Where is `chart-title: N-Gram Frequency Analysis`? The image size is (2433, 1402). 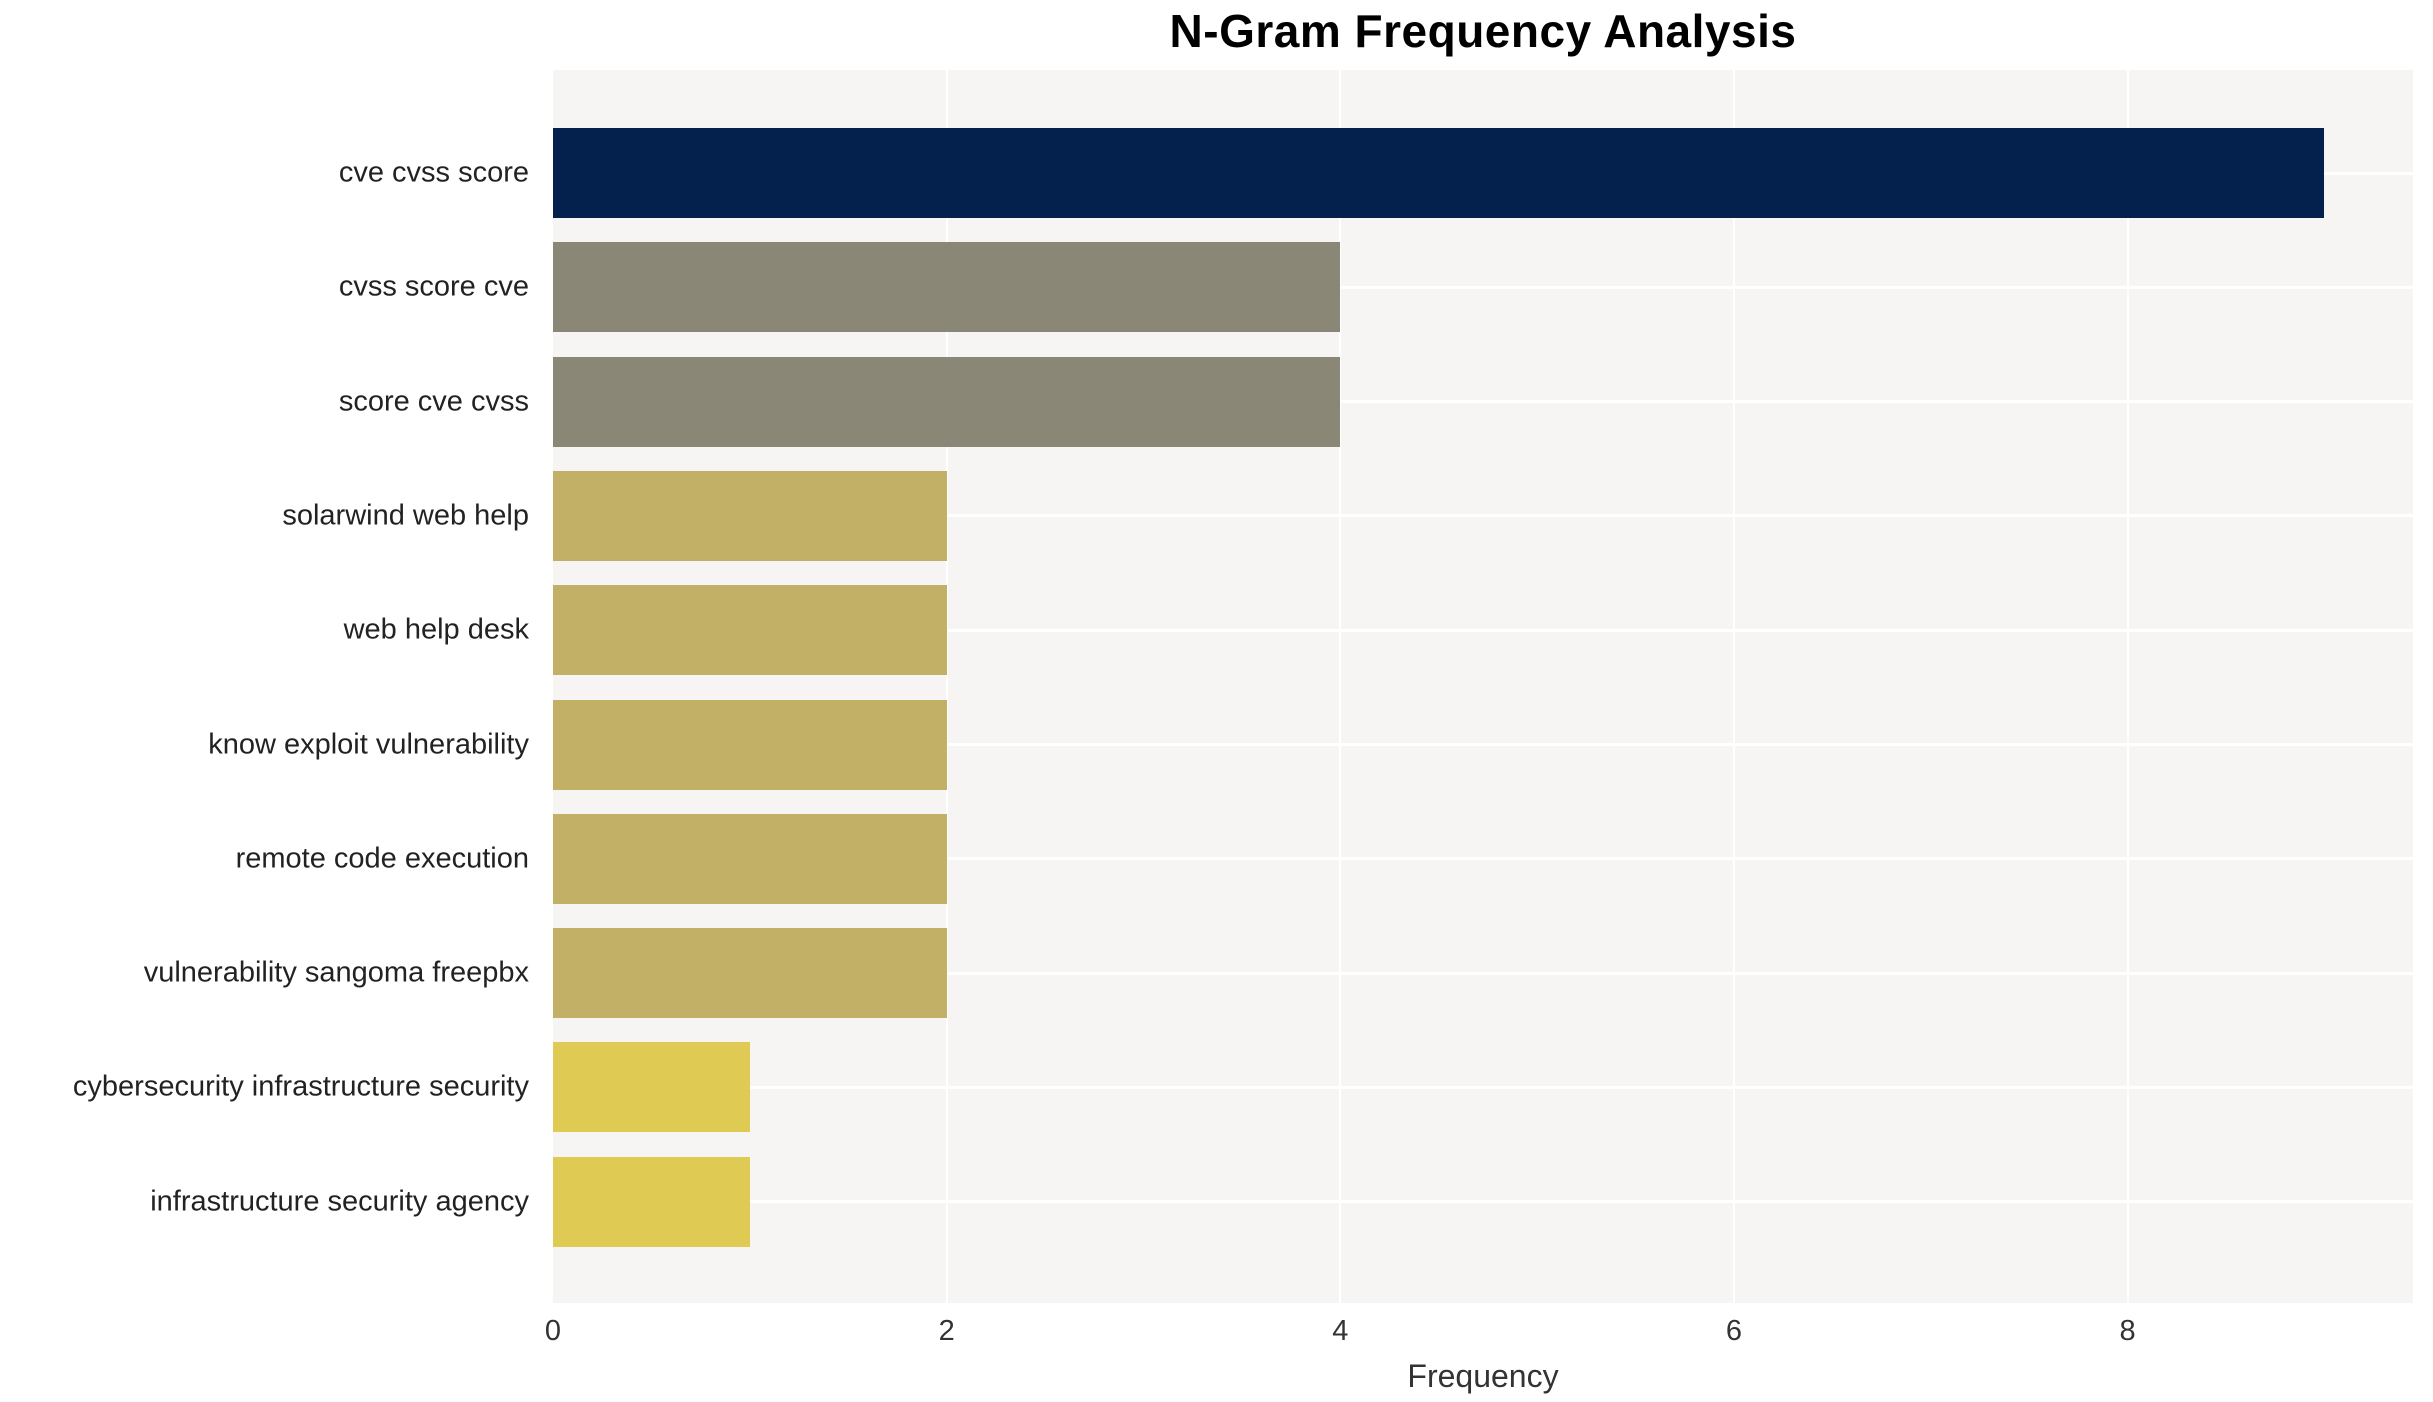 chart-title: N-Gram Frequency Analysis is located at coordinates (1483, 31).